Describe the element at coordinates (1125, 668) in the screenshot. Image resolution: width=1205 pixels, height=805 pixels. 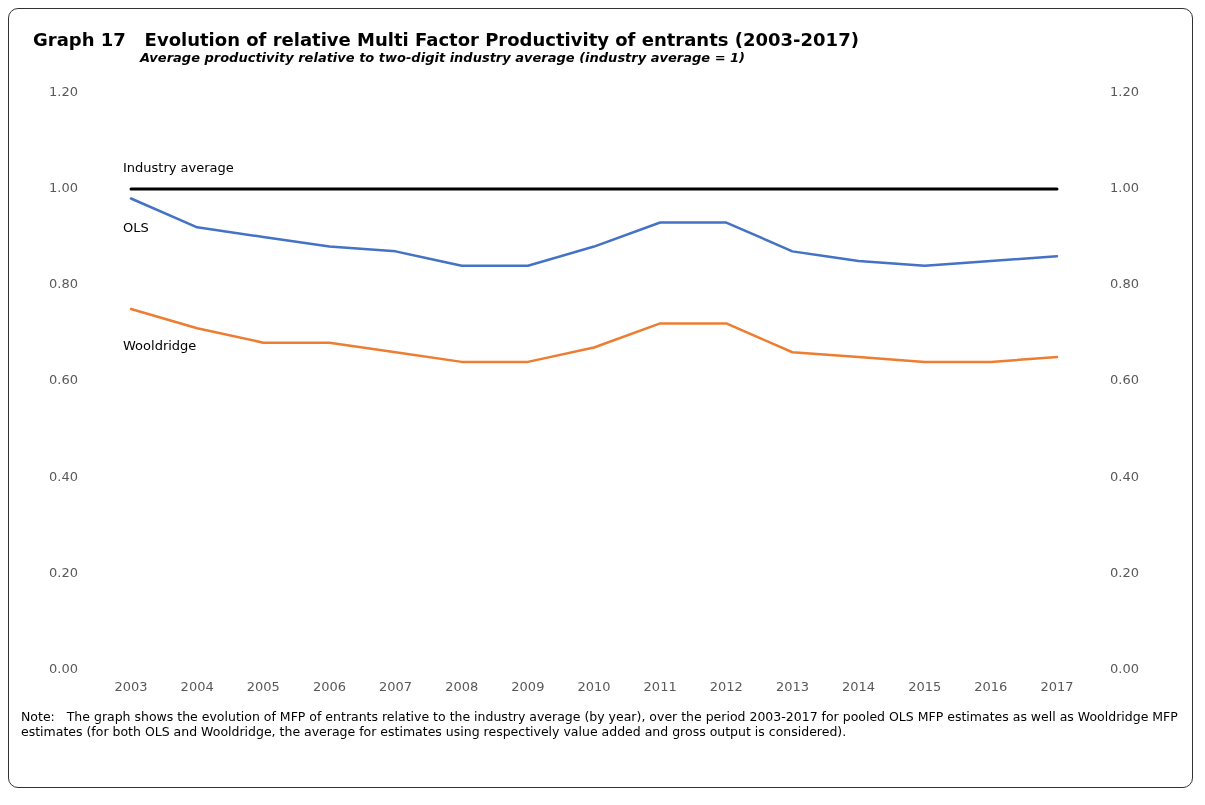
I see `y2-tick-label: 0.00` at that location.